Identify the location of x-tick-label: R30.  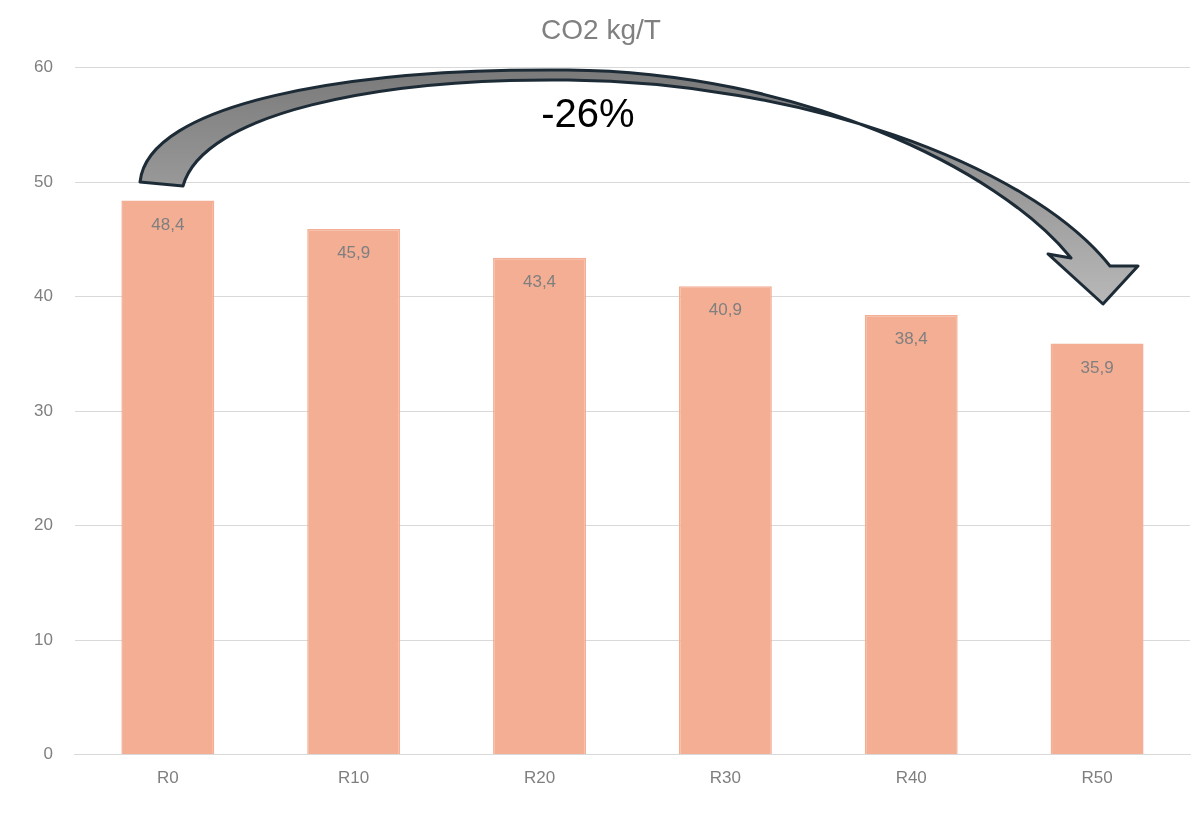
(725, 778).